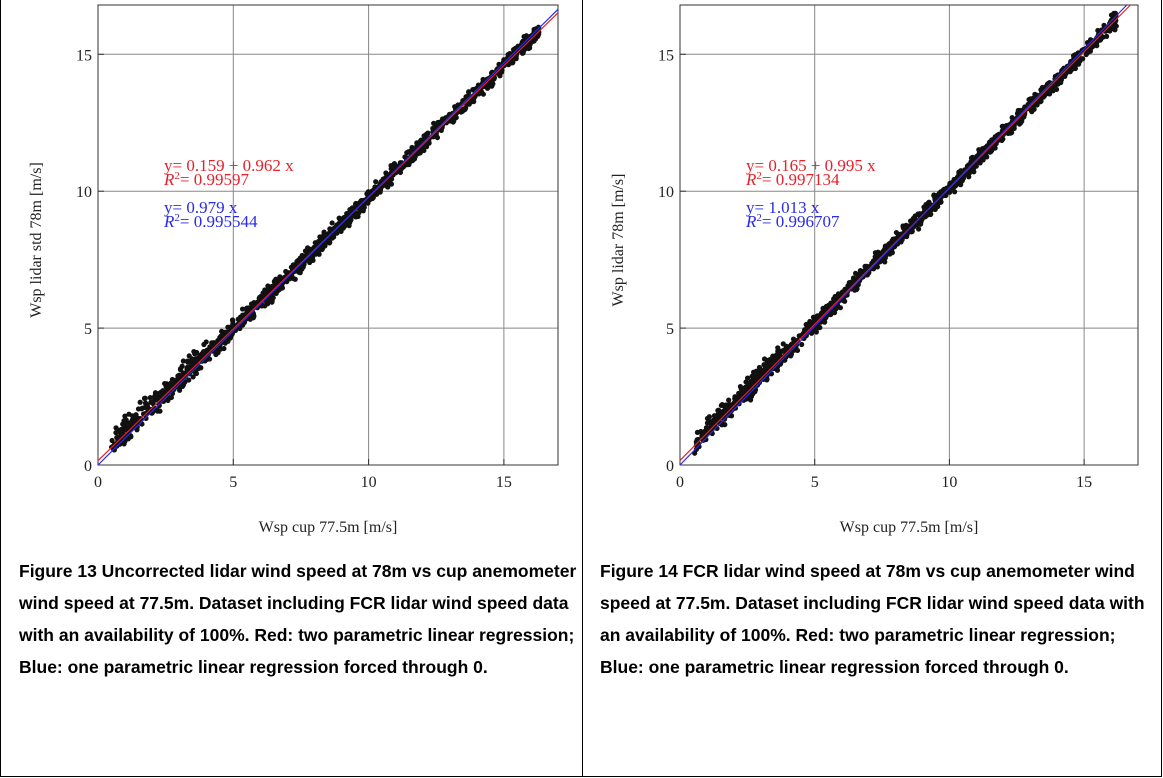 The height and width of the screenshot is (778, 1163). Describe the element at coordinates (88, 329) in the screenshot. I see `y-tick-label: 5` at that location.